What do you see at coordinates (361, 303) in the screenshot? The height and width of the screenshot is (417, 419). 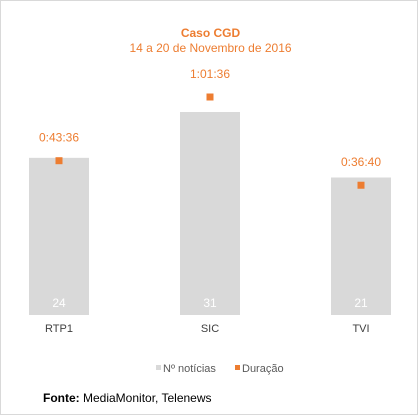 I see `bar-value-label-tvi: 21` at bounding box center [361, 303].